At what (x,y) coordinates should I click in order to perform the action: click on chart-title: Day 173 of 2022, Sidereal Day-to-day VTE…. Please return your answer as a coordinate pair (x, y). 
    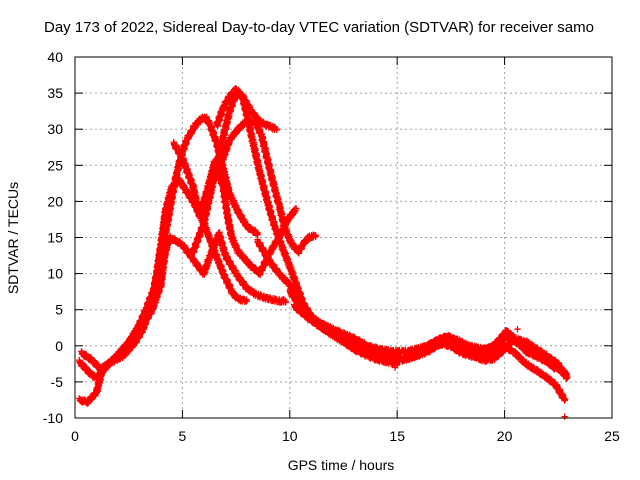
    Looking at the image, I should click on (319, 27).